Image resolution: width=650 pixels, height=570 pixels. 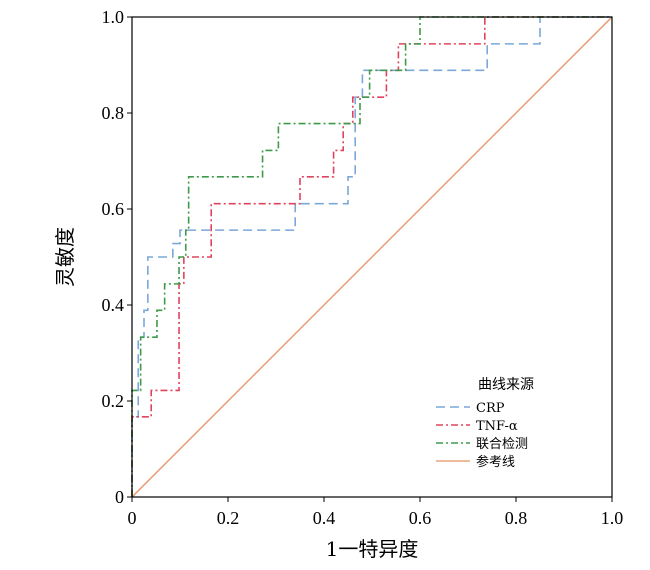 I want to click on y-tick-label: 0.4, so click(x=113, y=305).